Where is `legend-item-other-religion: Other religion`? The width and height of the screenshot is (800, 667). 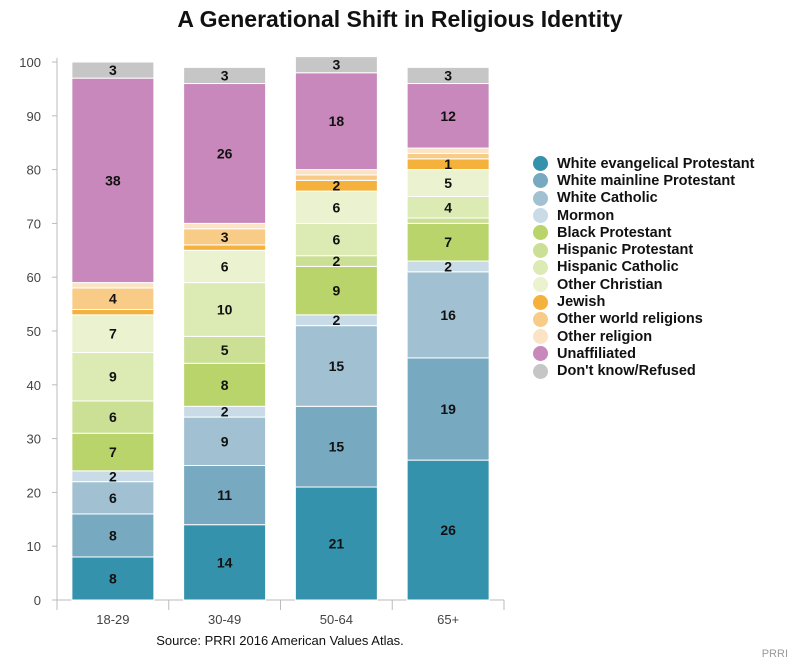
legend-item-other-religion: Other religion is located at coordinates (643, 336).